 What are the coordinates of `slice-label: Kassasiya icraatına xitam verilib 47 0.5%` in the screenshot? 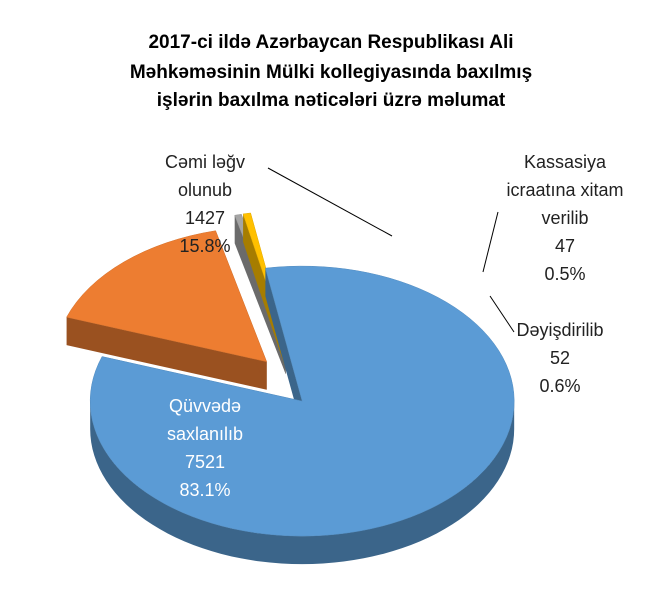 It's located at (565, 218).